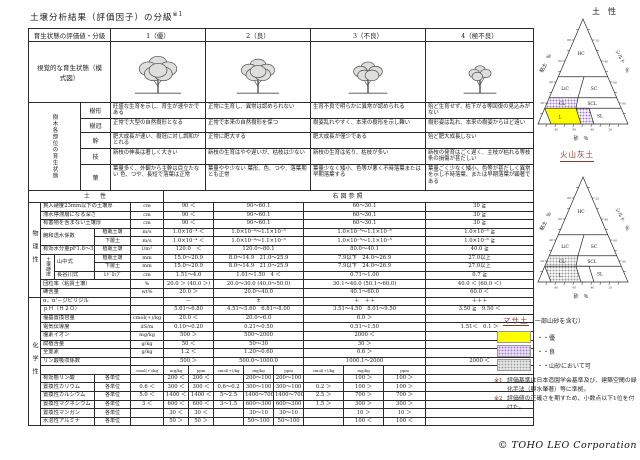 The image size is (640, 460). What do you see at coordinates (349, 196) in the screenshot?
I see `soil-texture-value: 右図参照` at bounding box center [349, 196].